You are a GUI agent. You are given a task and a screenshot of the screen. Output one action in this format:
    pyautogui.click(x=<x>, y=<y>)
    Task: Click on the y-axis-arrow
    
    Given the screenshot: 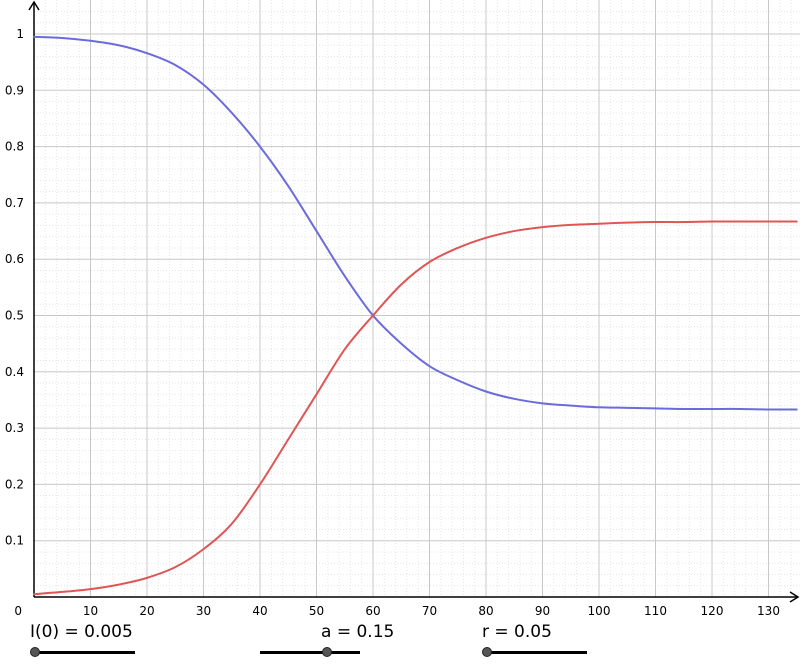 What is the action you would take?
    pyautogui.click(x=34, y=5)
    